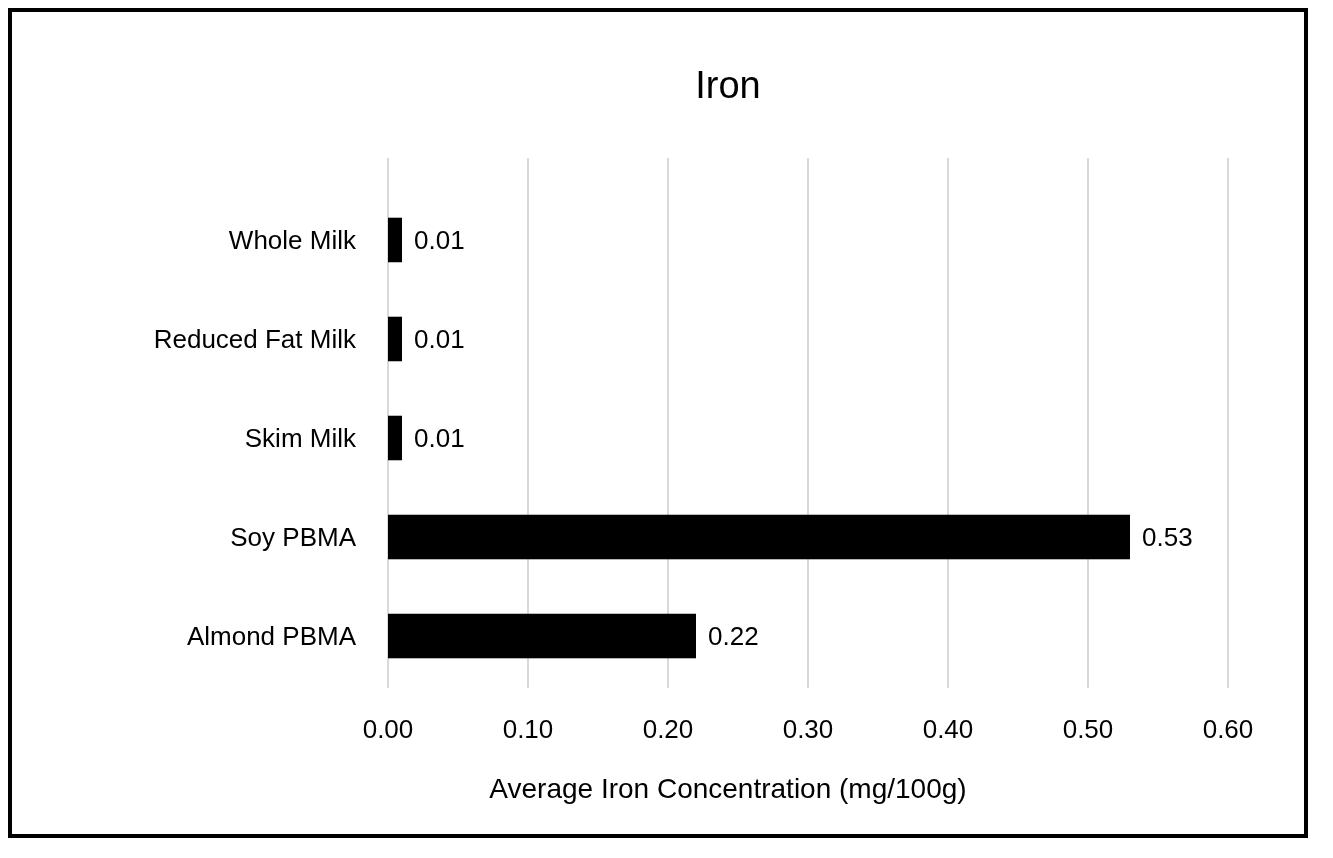 This screenshot has height=858, width=1333. Describe the element at coordinates (948, 729) in the screenshot. I see `x-tick-label: 0.40` at that location.